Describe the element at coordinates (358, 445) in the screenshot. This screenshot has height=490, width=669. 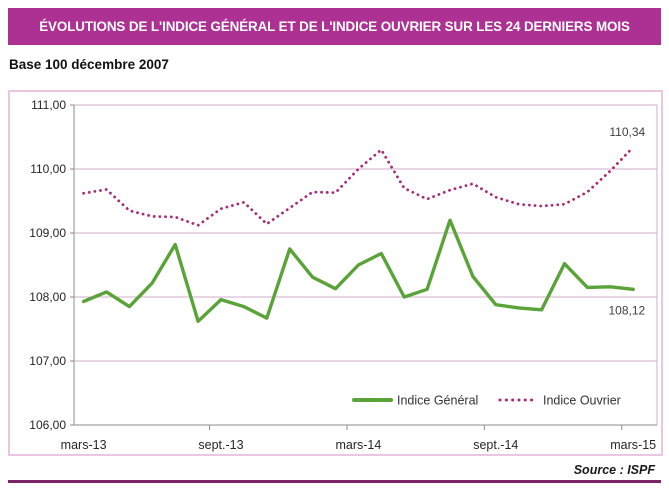
I see `x-tick-label: mars-14` at that location.